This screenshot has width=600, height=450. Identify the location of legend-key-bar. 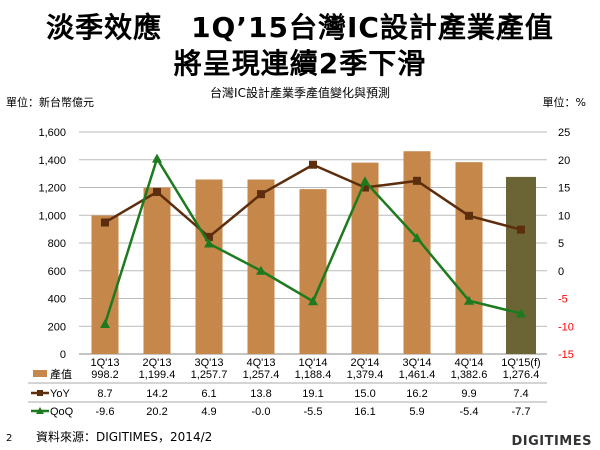
(40, 373).